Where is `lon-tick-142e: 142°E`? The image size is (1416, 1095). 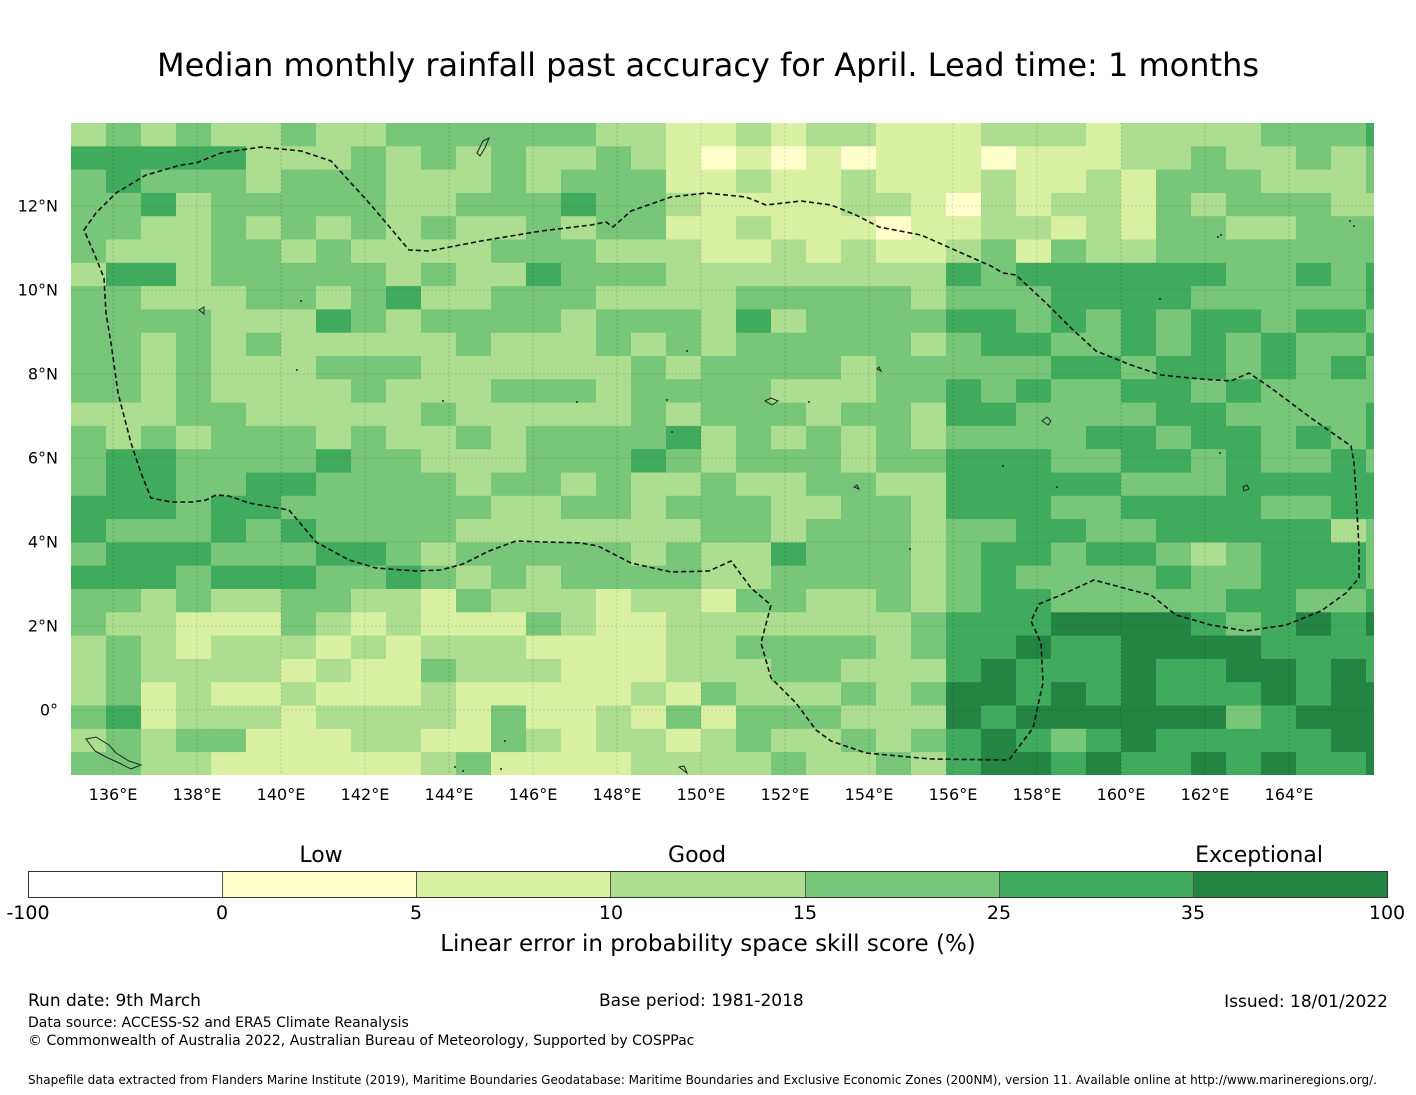 lon-tick-142e: 142°E is located at coordinates (365, 794).